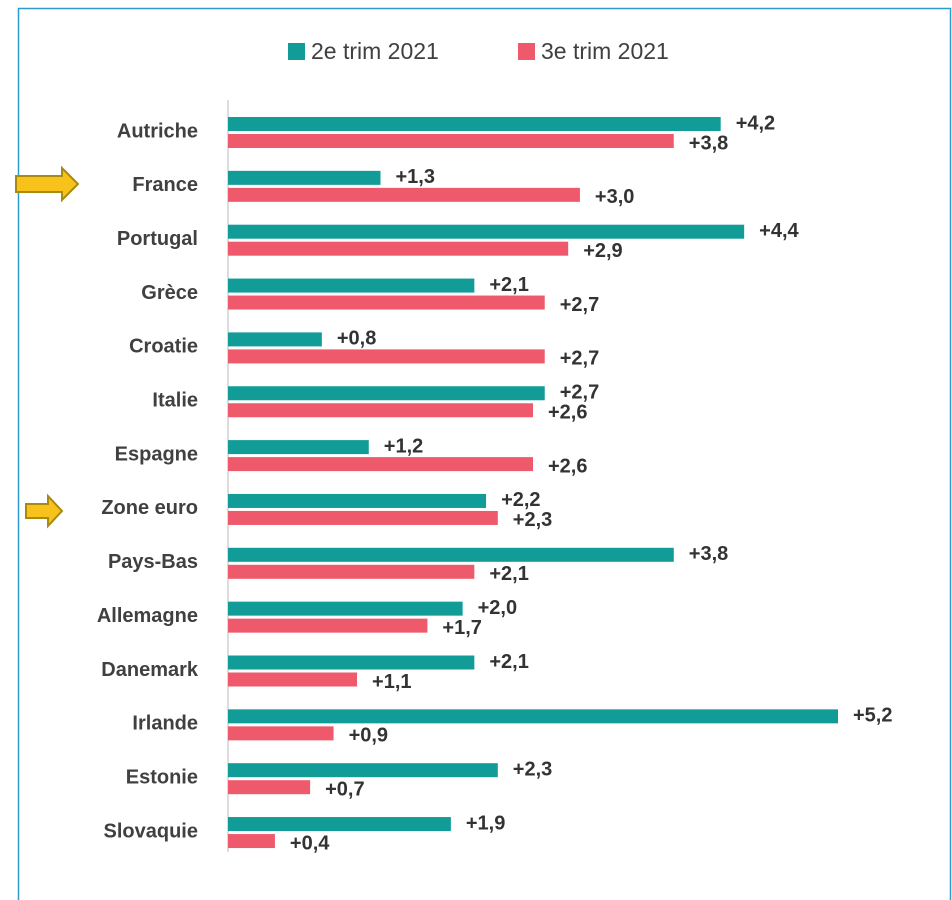 The width and height of the screenshot is (952, 900). What do you see at coordinates (605, 51) in the screenshot?
I see `legend-label: 3e trim 2021` at bounding box center [605, 51].